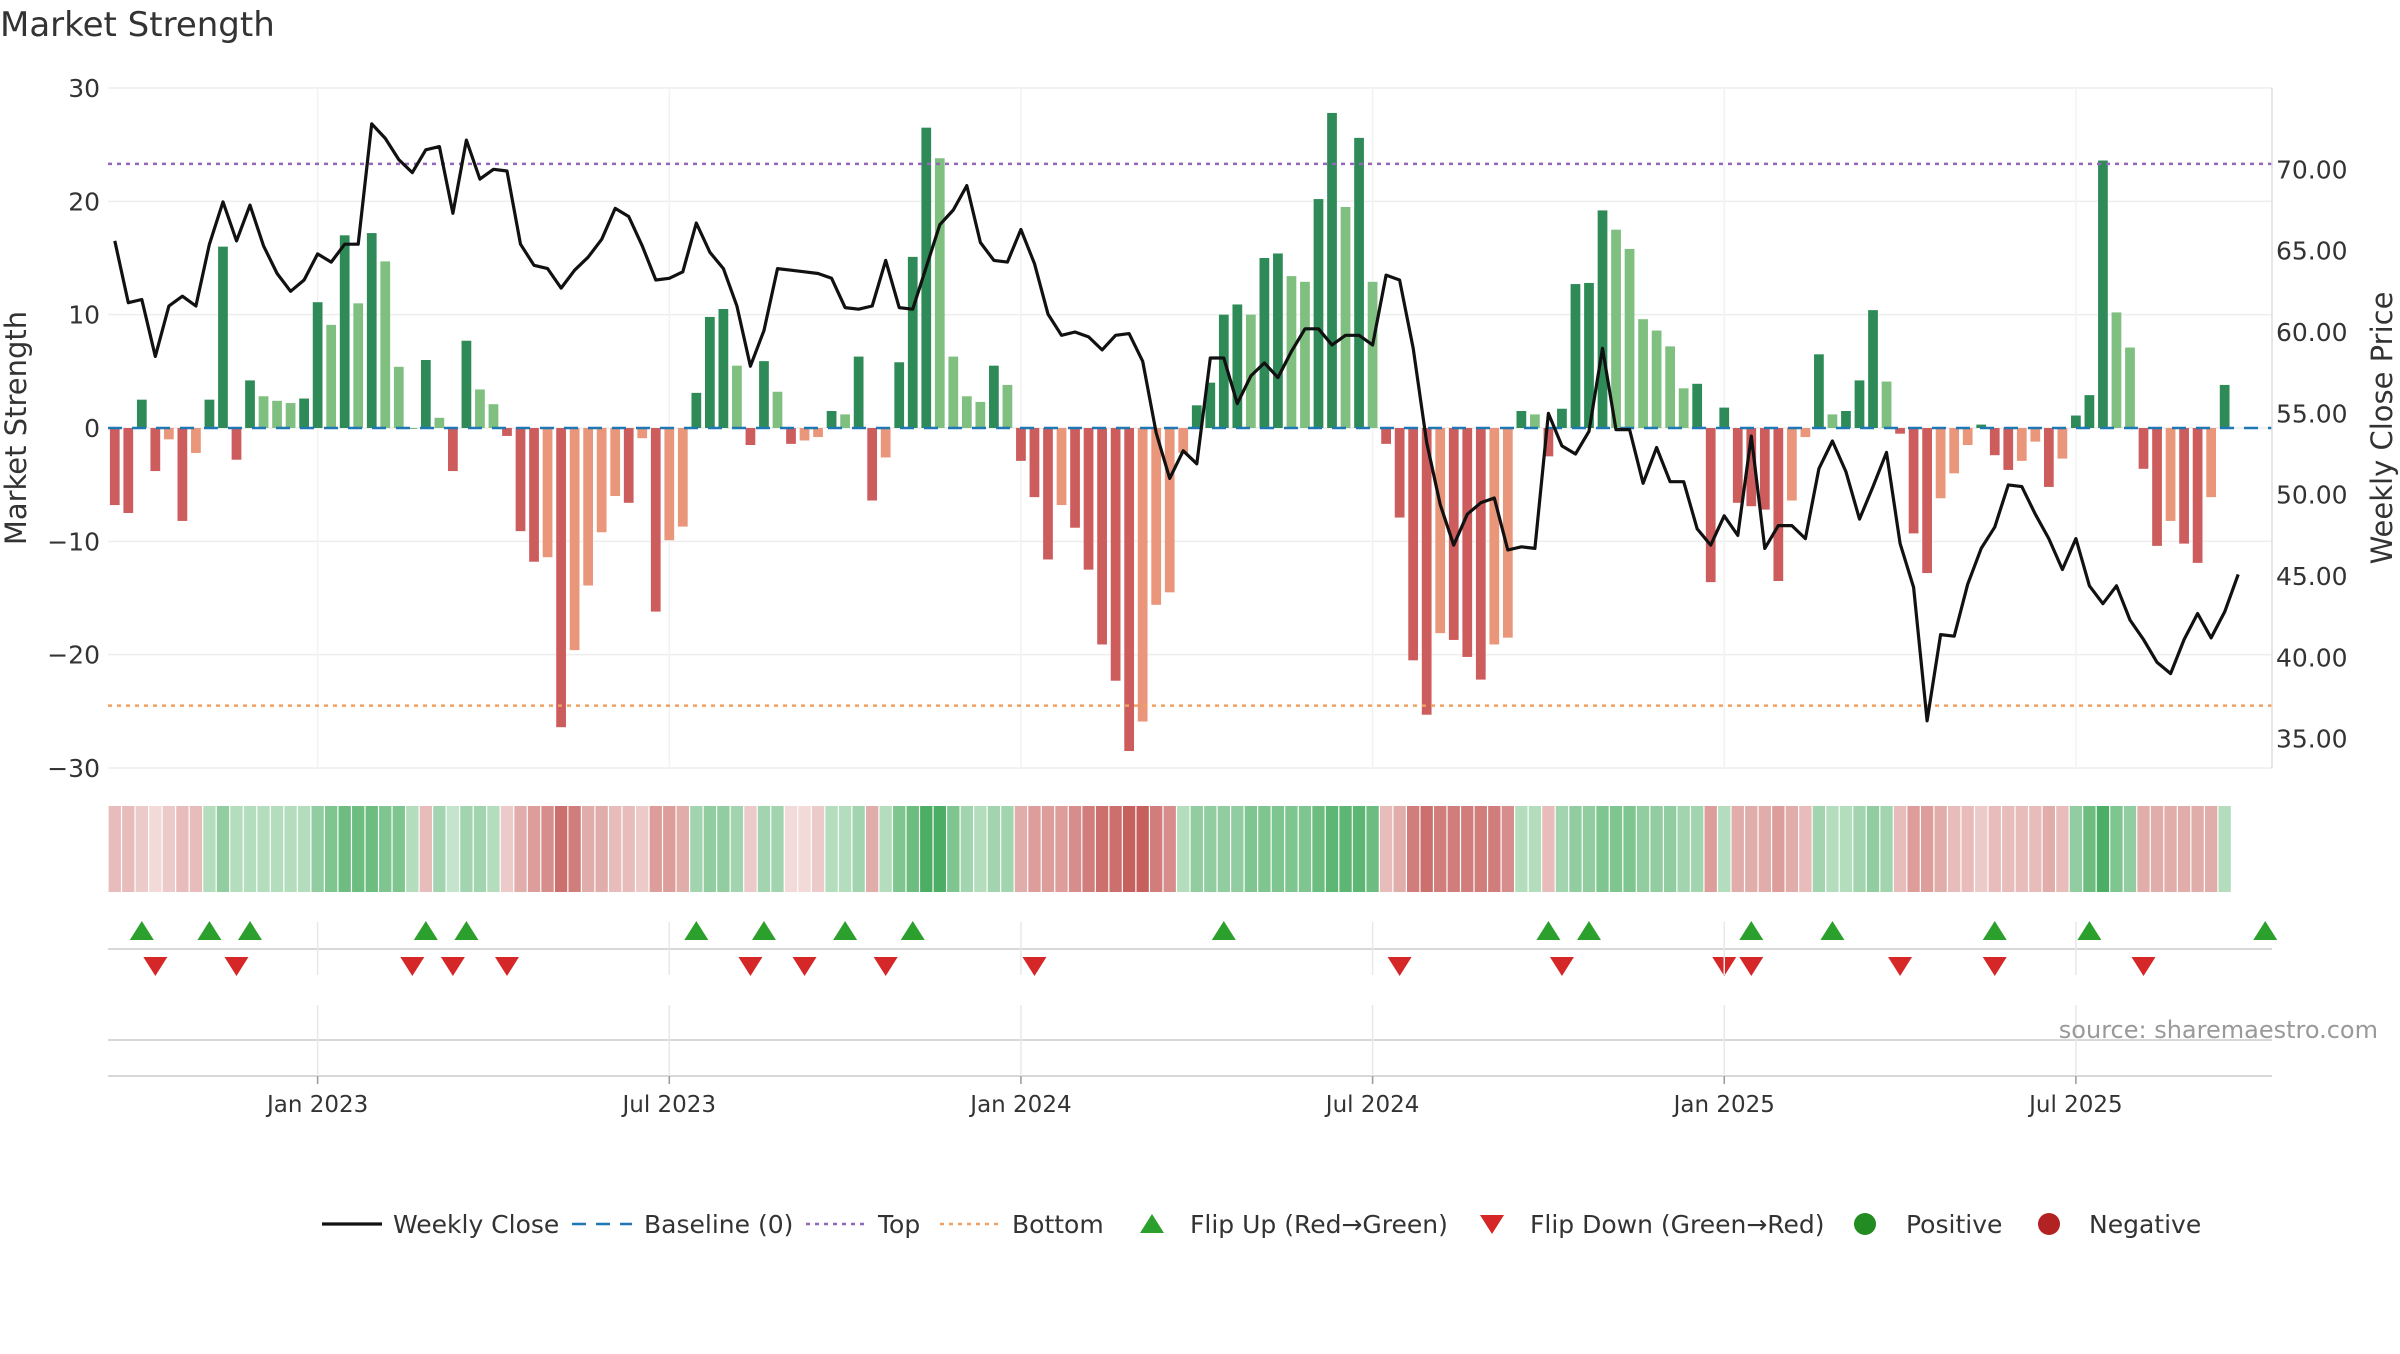 The height and width of the screenshot is (1354, 2400). Describe the element at coordinates (1152, 1223) in the screenshot. I see `legend-swatch-flip-up` at that location.